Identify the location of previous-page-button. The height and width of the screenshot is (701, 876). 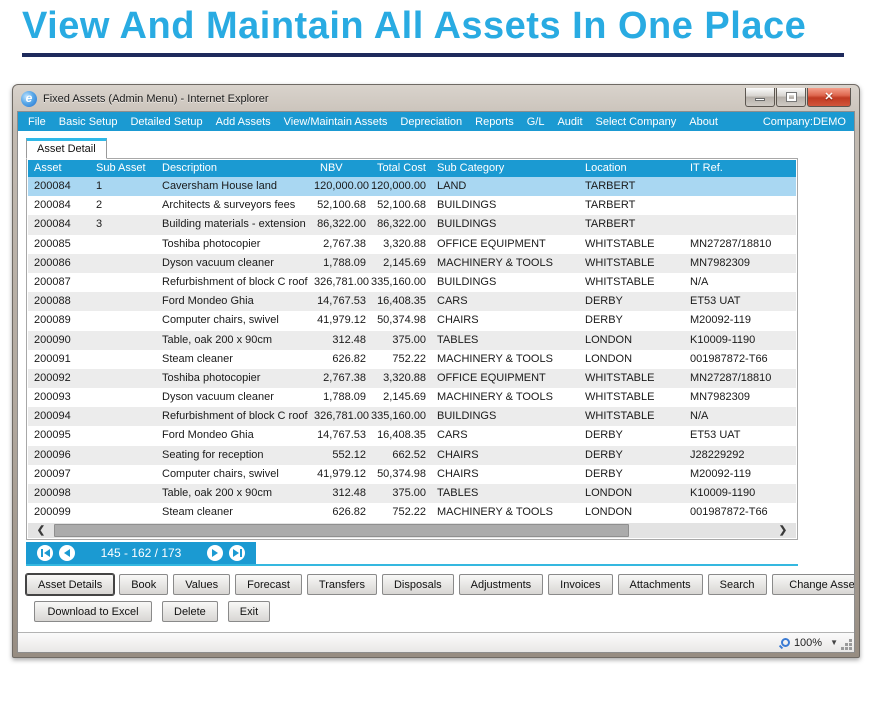
(67, 553).